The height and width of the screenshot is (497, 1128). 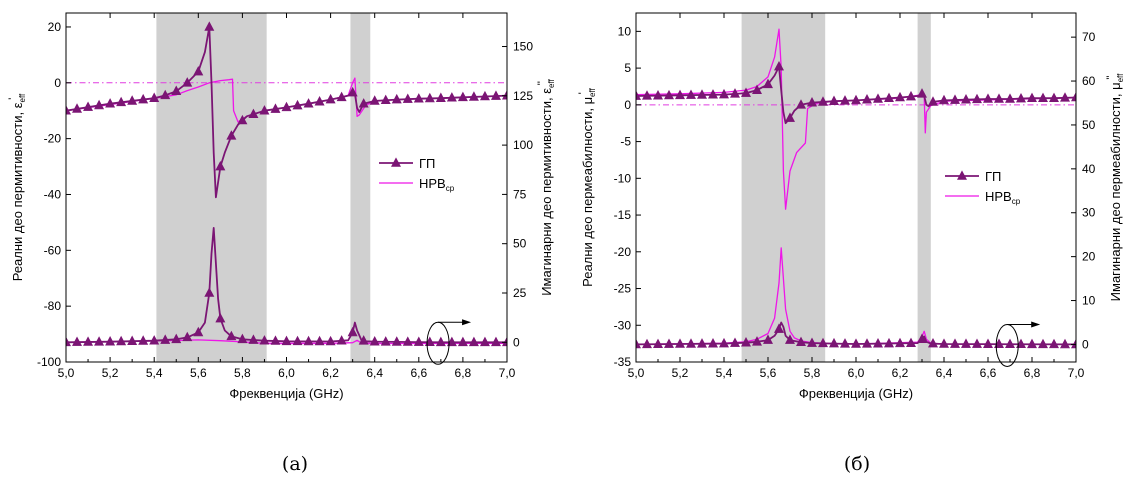 What do you see at coordinates (783, 187) in the screenshot?
I see `shaded-band` at bounding box center [783, 187].